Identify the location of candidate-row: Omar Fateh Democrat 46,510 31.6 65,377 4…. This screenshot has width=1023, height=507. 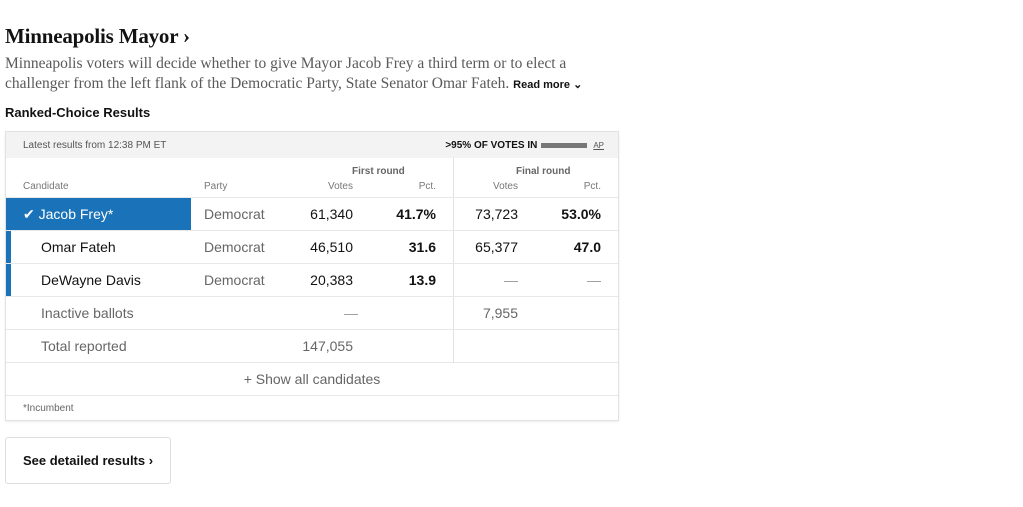
(312, 246).